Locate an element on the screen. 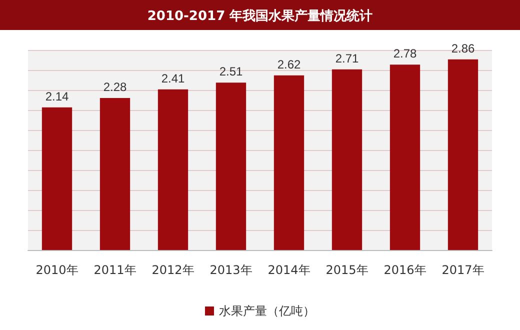 This screenshot has width=520, height=330. data-label: 2.86 is located at coordinates (463, 48).